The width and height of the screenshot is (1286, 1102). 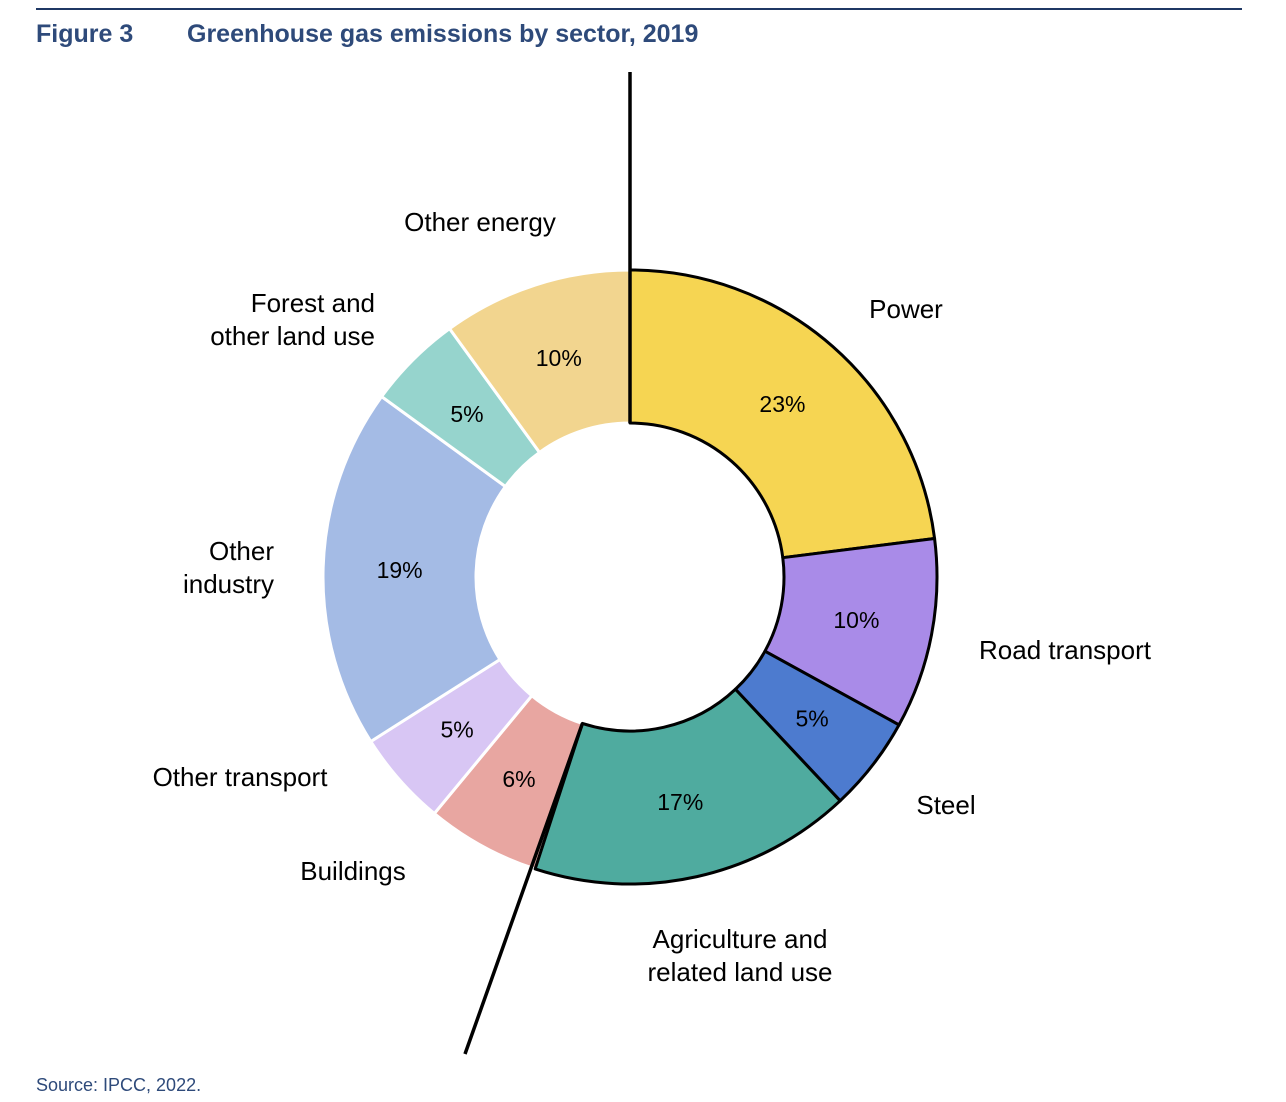 What do you see at coordinates (687, 786) in the screenshot?
I see `slice-agriculture-and-related-land-use` at bounding box center [687, 786].